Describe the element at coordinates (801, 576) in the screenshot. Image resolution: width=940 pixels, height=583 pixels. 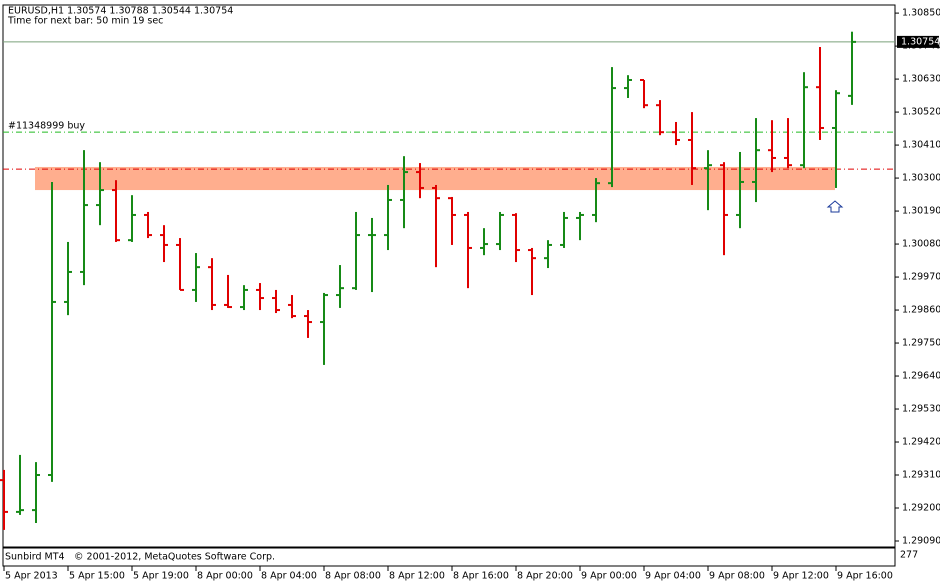
I see `x-tick-label: 9 Apr 12:00` at that location.